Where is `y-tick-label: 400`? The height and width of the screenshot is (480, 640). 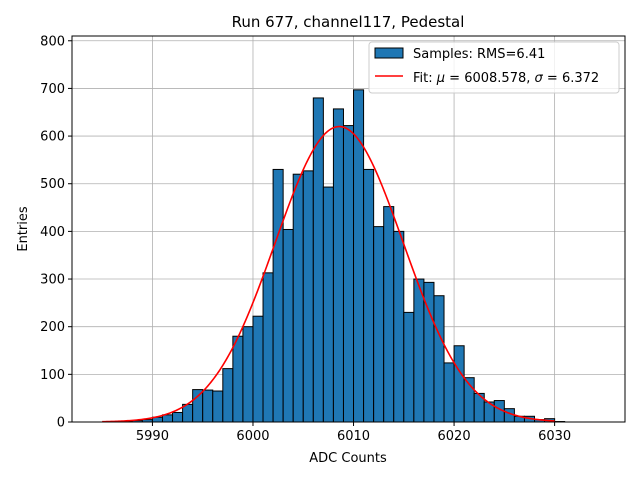
y-tick-label: 400 is located at coordinates (52, 232).